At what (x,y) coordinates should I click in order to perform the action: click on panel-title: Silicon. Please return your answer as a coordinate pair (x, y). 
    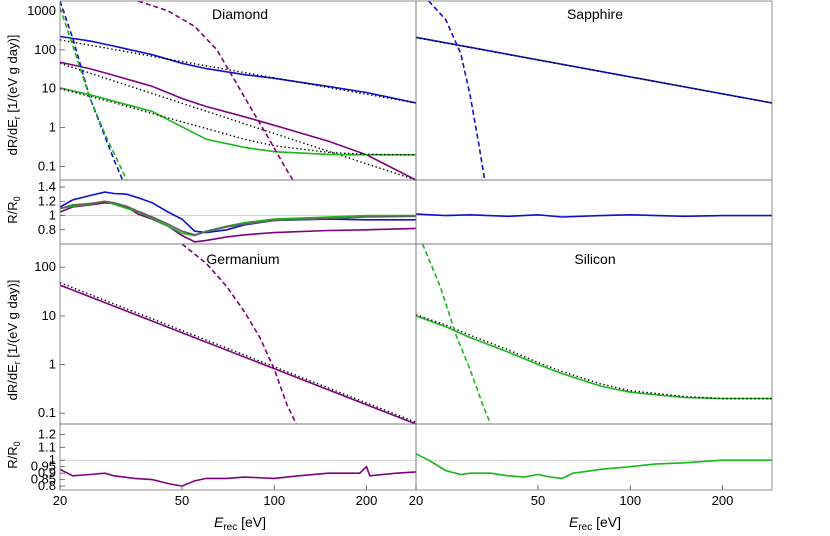
    Looking at the image, I should click on (594, 259).